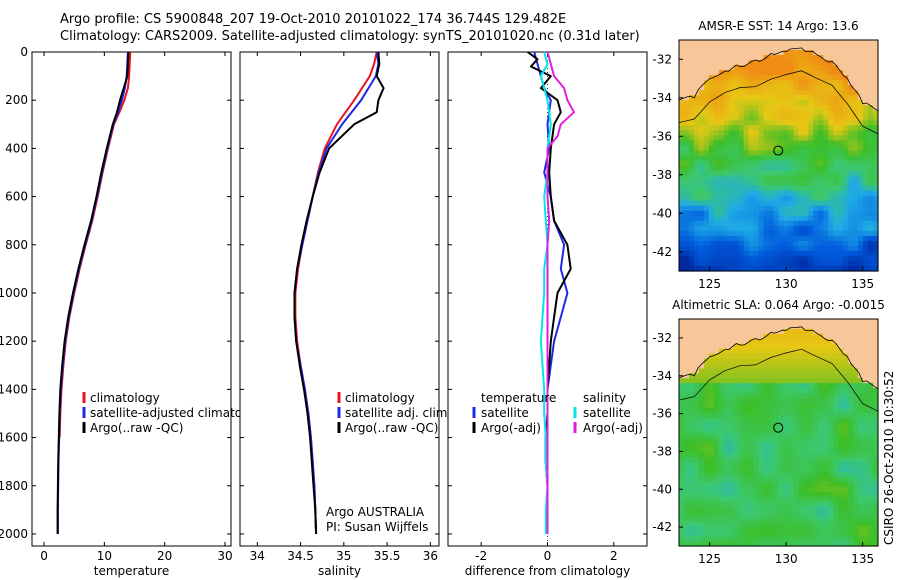 This screenshot has width=900, height=580. Describe the element at coordinates (779, 156) in the screenshot. I see `sst_map-heatmap-cells` at that location.